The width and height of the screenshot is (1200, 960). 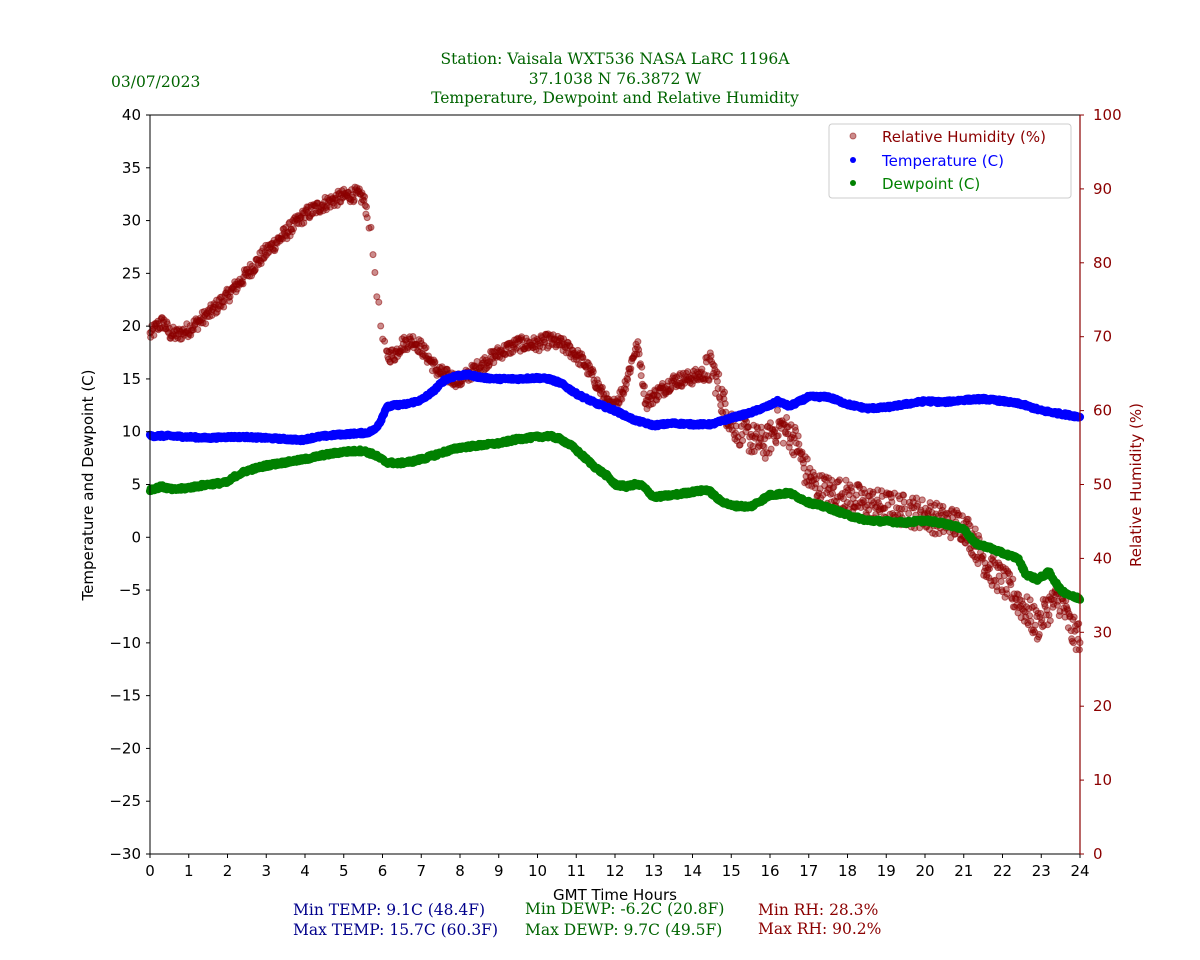 I want to click on x-tick-label: 9, so click(x=499, y=871).